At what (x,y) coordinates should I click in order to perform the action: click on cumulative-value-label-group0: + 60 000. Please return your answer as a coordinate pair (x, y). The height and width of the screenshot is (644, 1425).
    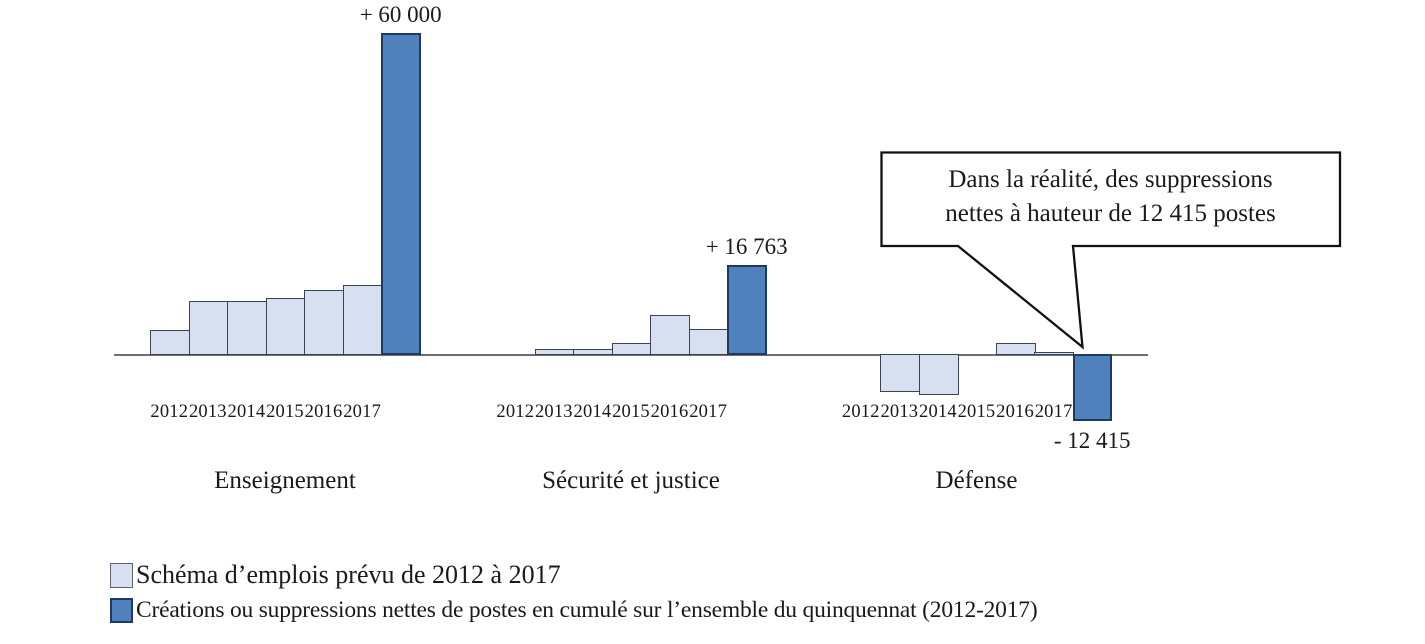
    Looking at the image, I should click on (400, 14).